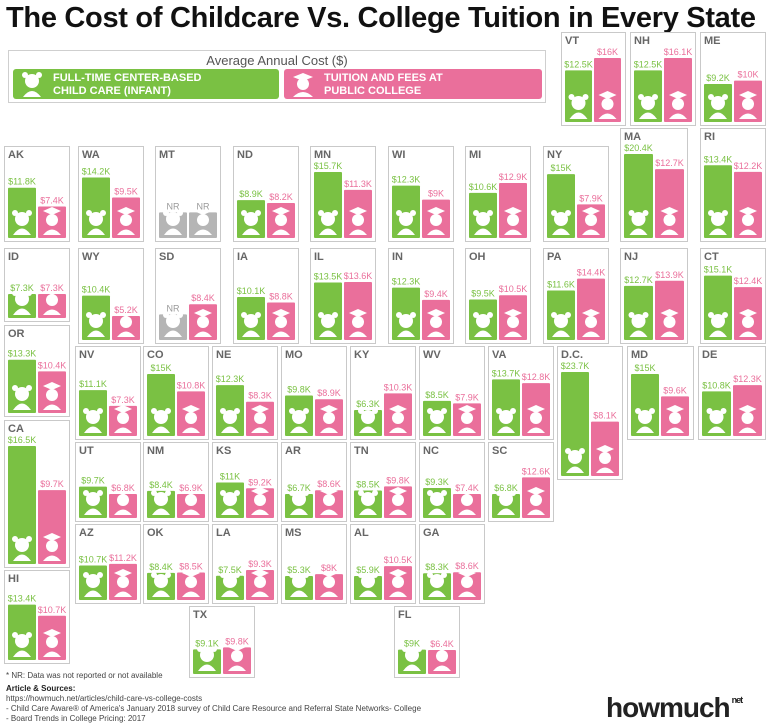  Describe the element at coordinates (161, 485) in the screenshot. I see `childcare-value-label: $8.4K` at that location.